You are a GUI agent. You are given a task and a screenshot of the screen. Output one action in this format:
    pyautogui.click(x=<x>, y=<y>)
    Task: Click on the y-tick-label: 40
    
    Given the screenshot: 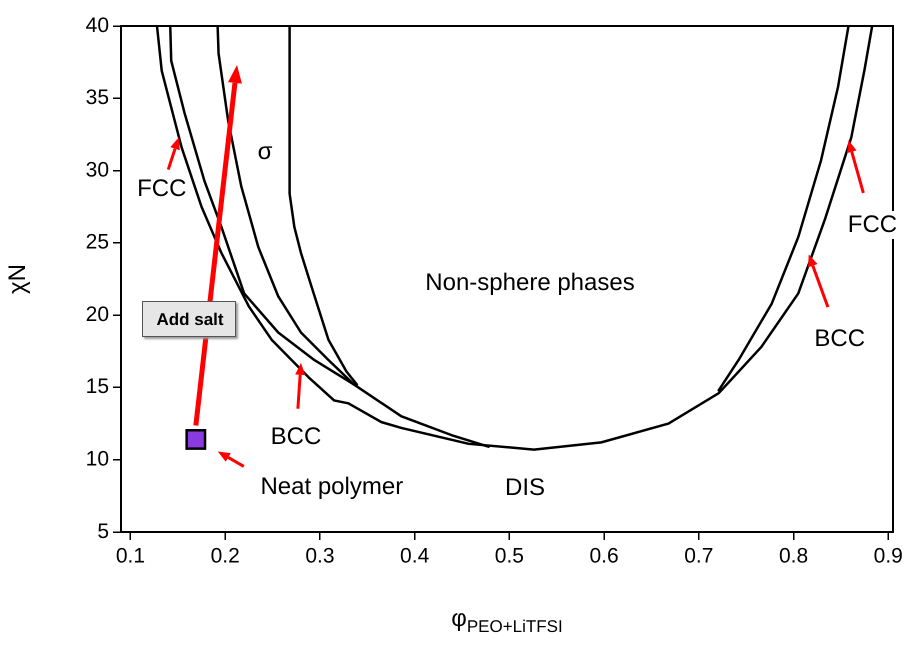 What is the action you would take?
    pyautogui.click(x=97, y=25)
    